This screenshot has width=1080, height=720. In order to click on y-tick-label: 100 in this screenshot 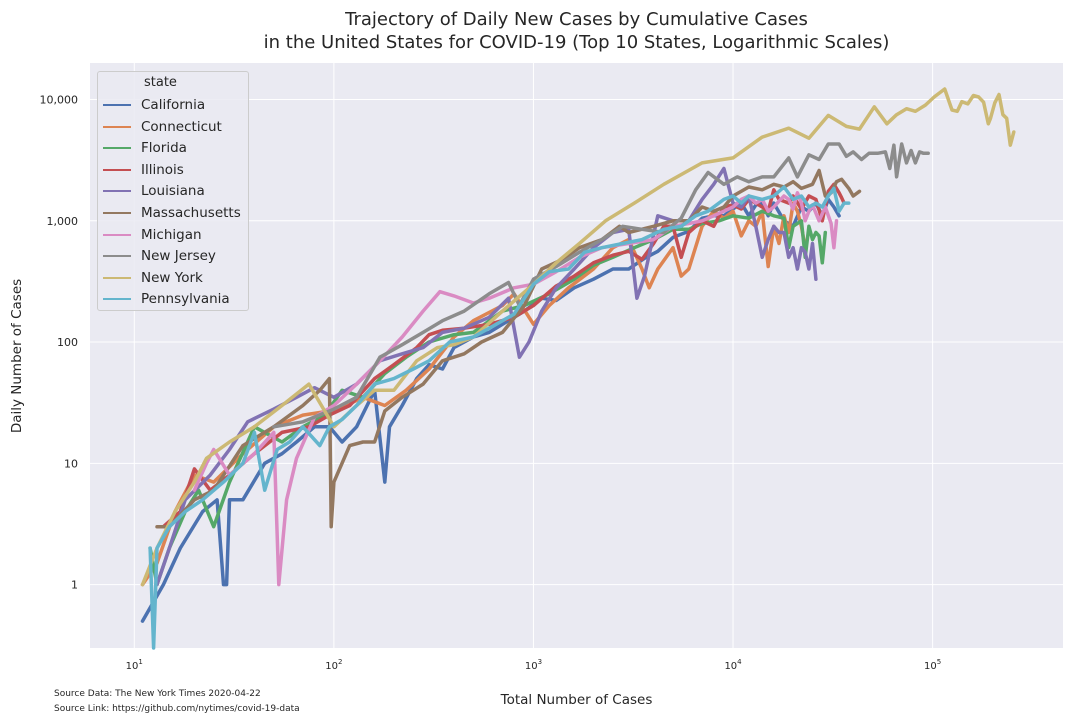, I will do `click(67, 342)`.